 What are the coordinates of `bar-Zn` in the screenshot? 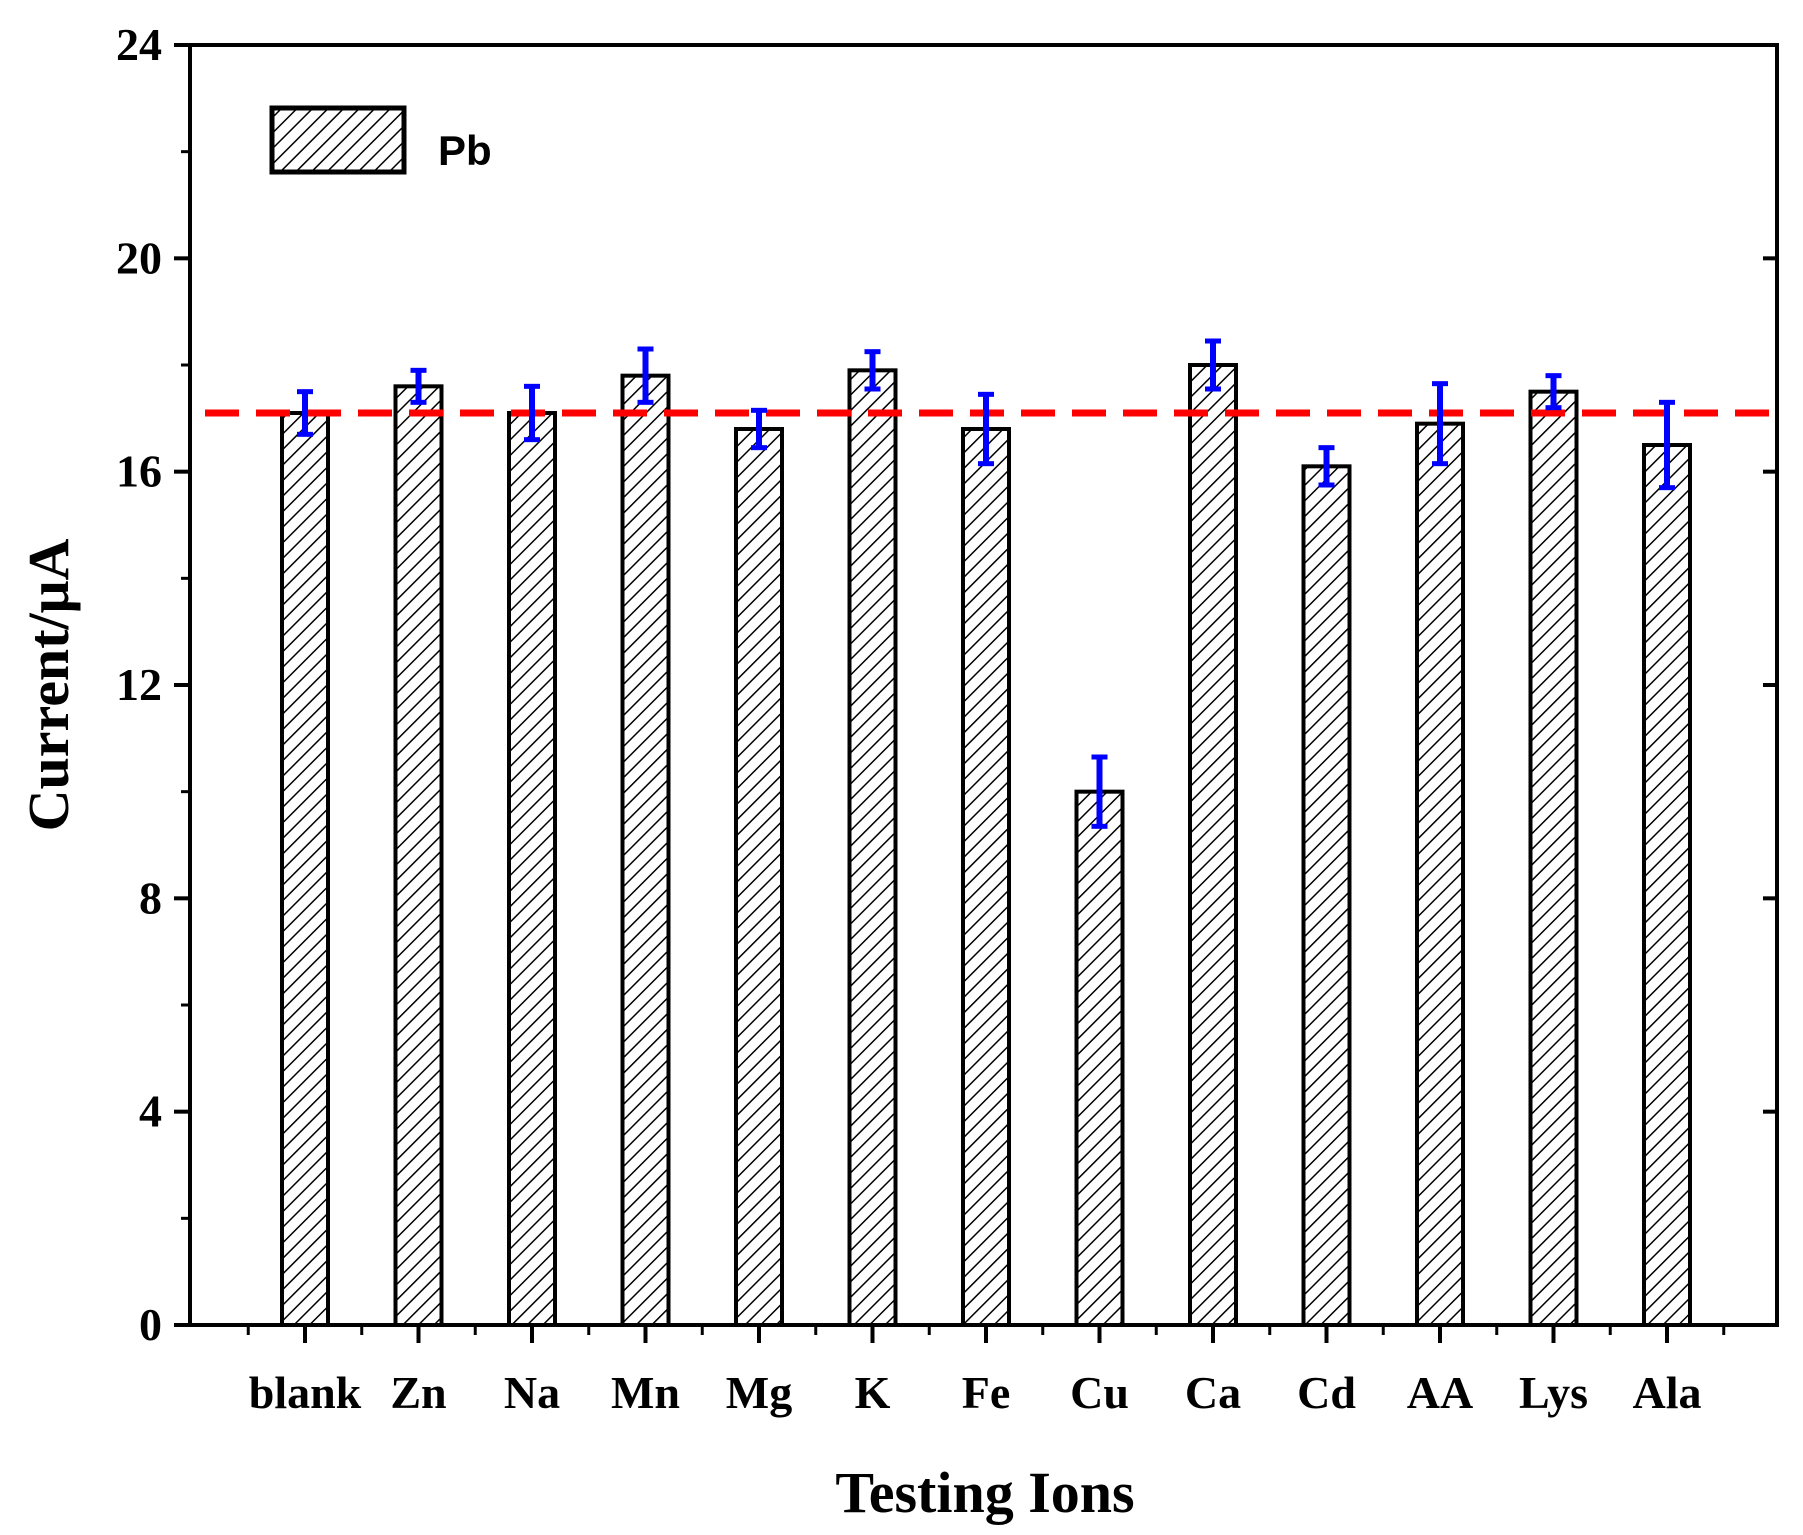 It's located at (418, 856).